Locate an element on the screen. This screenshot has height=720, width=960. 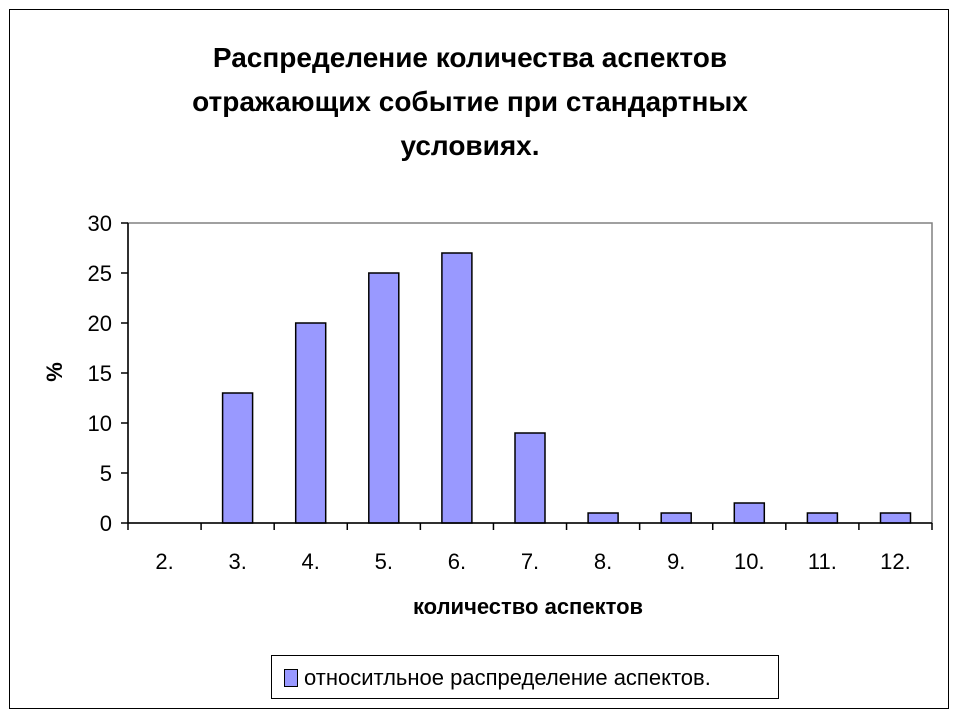
y-tick-label: 10 is located at coordinates (100, 423).